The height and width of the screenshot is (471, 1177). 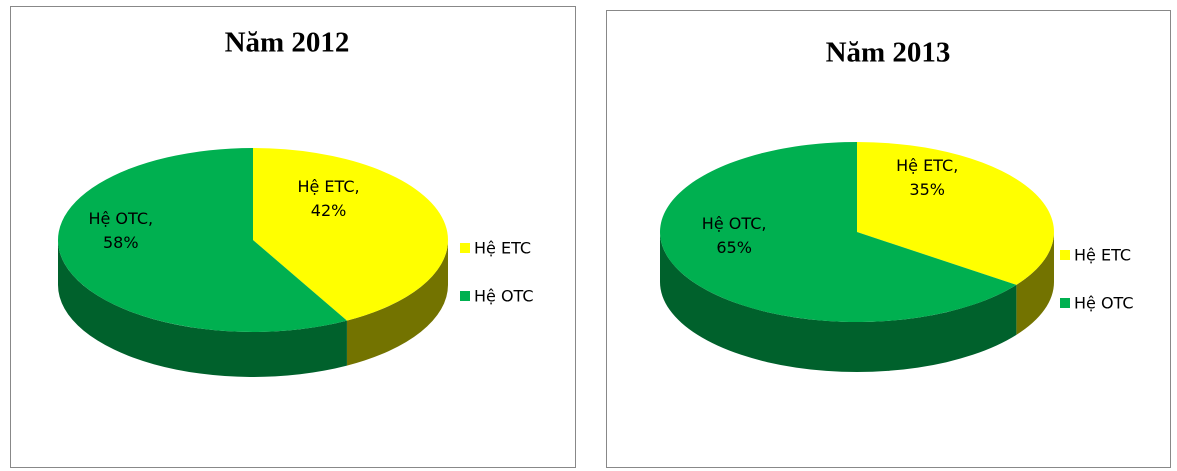 I want to click on chart-title: Năm 2012, so click(x=287, y=43).